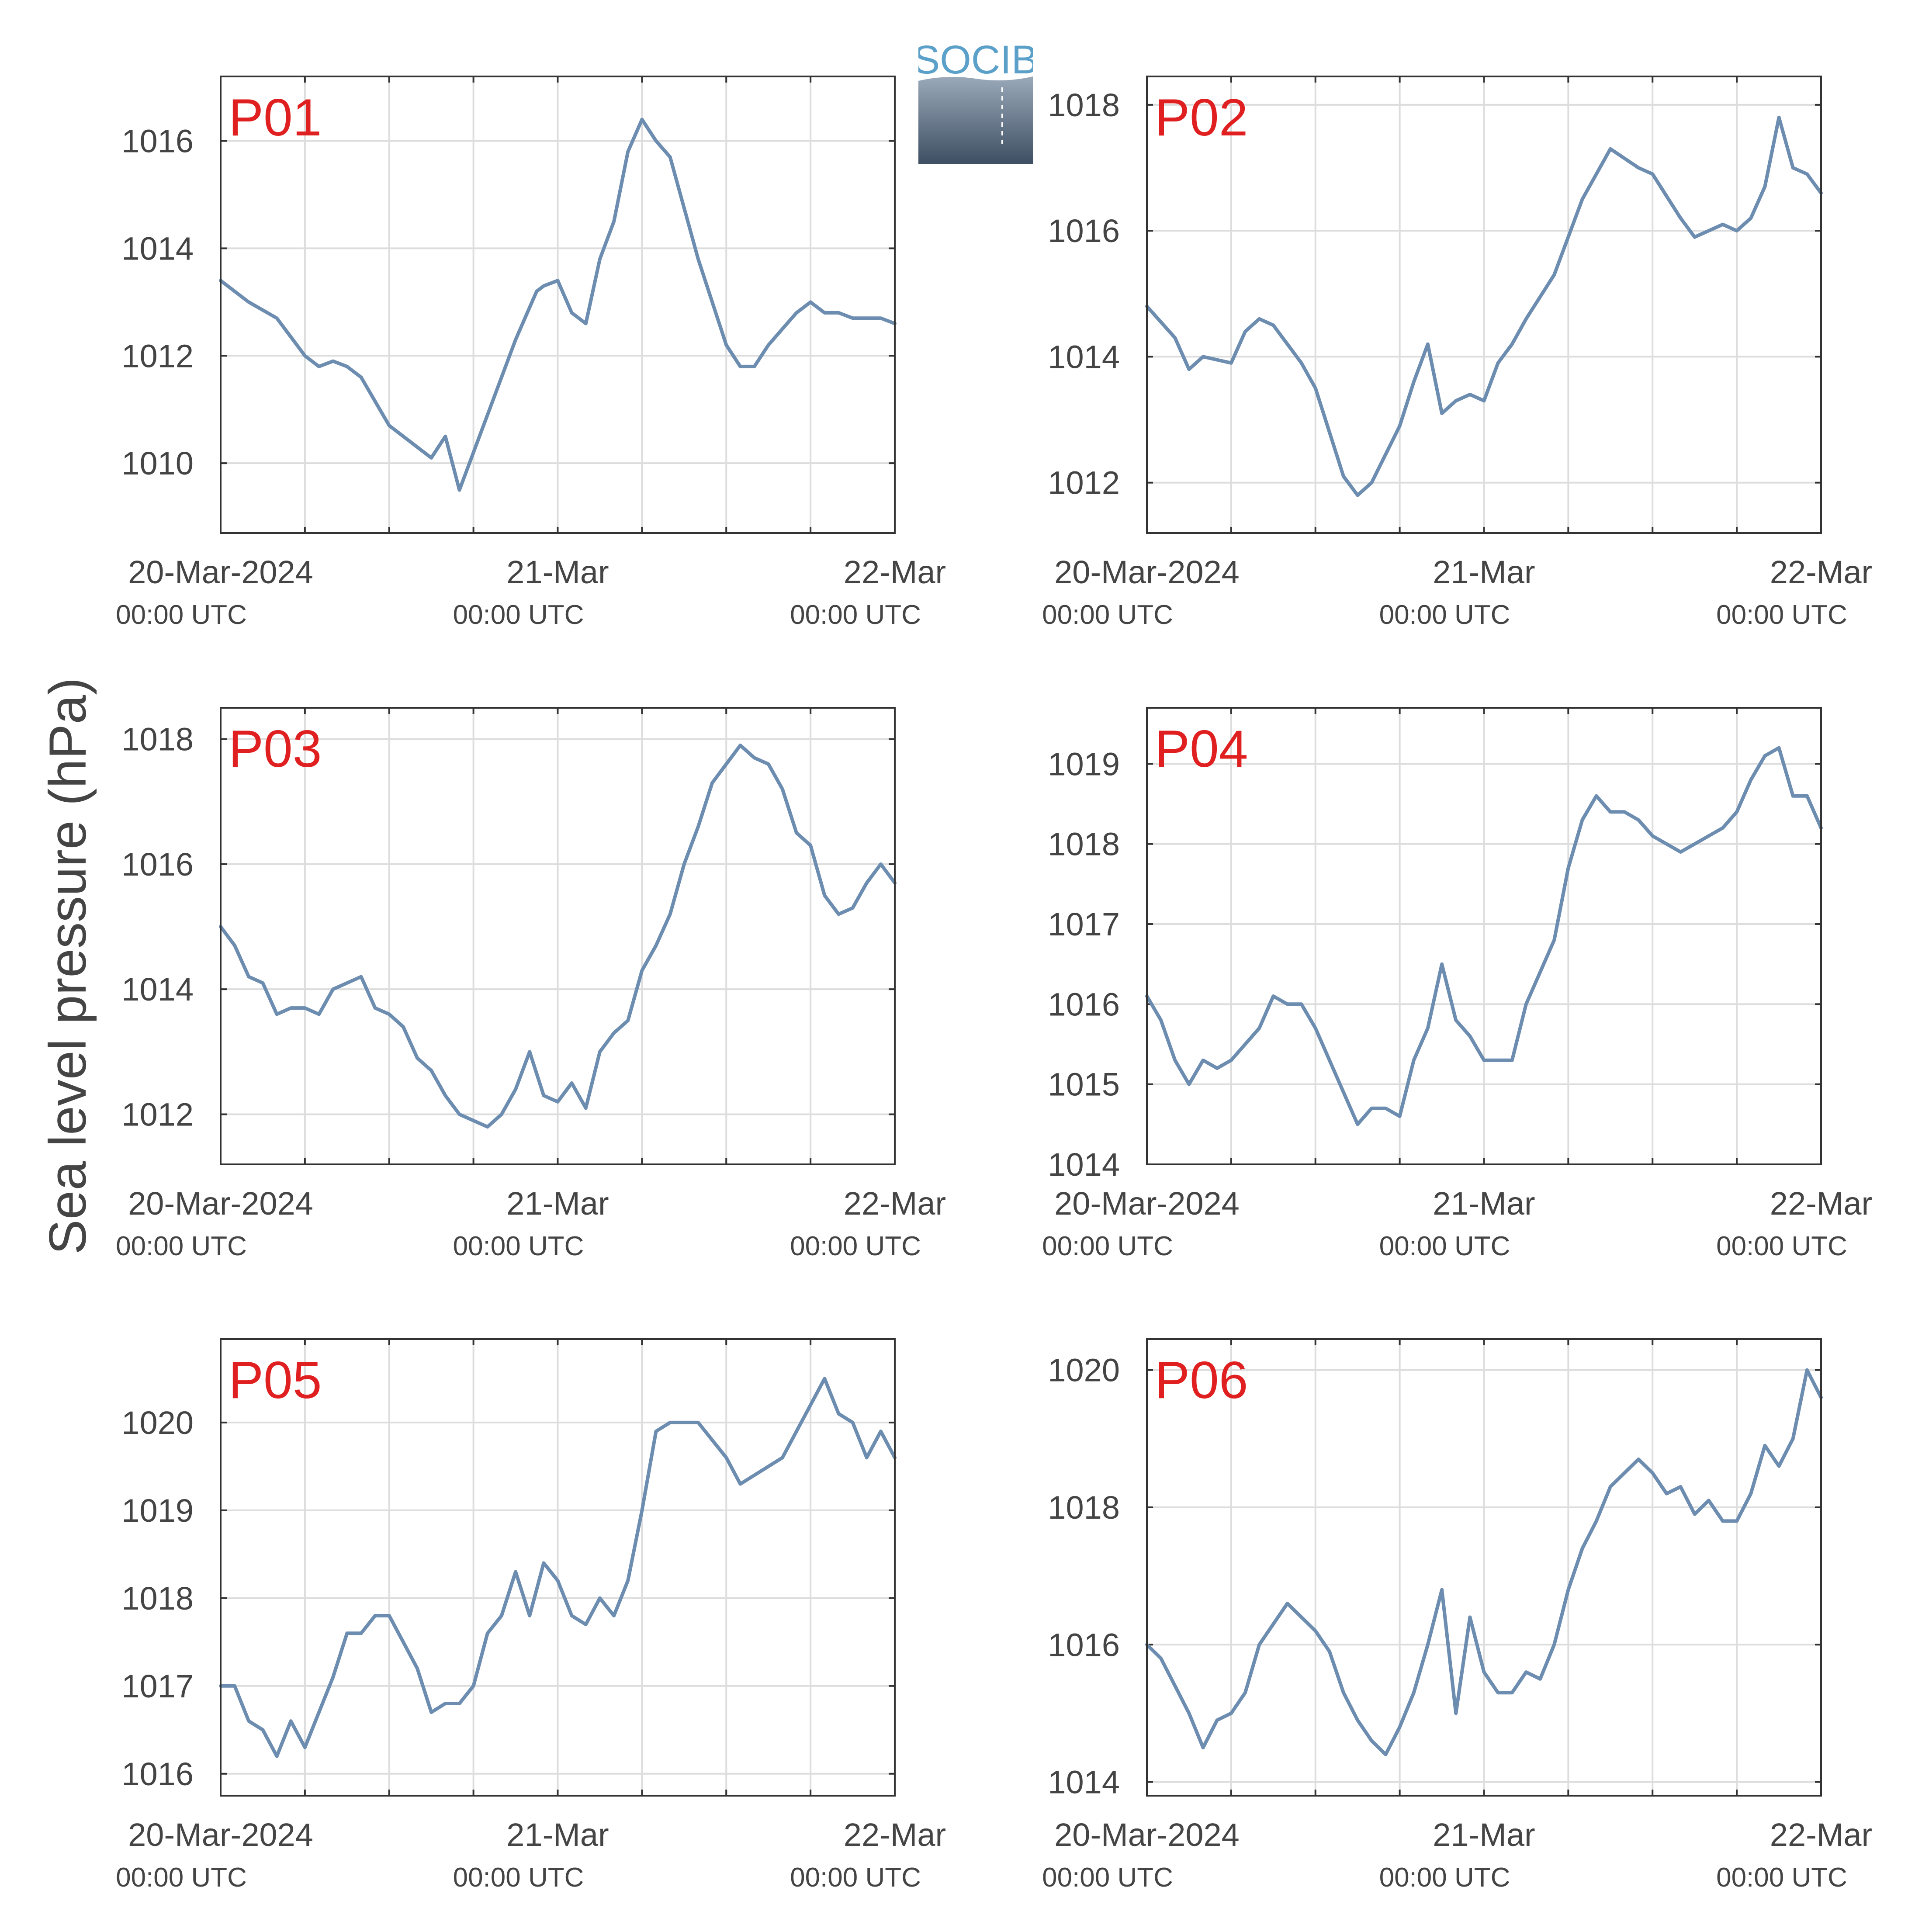 The width and height of the screenshot is (1915, 1932). I want to click on socib-logo: SOCIB, so click(975, 104).